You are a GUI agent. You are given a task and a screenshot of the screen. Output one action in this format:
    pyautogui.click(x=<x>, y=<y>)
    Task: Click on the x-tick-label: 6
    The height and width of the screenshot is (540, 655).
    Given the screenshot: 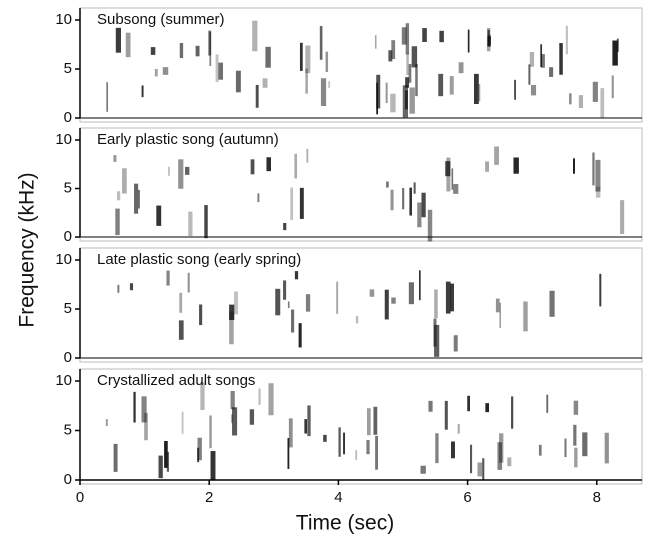 What is the action you would take?
    pyautogui.click(x=467, y=497)
    